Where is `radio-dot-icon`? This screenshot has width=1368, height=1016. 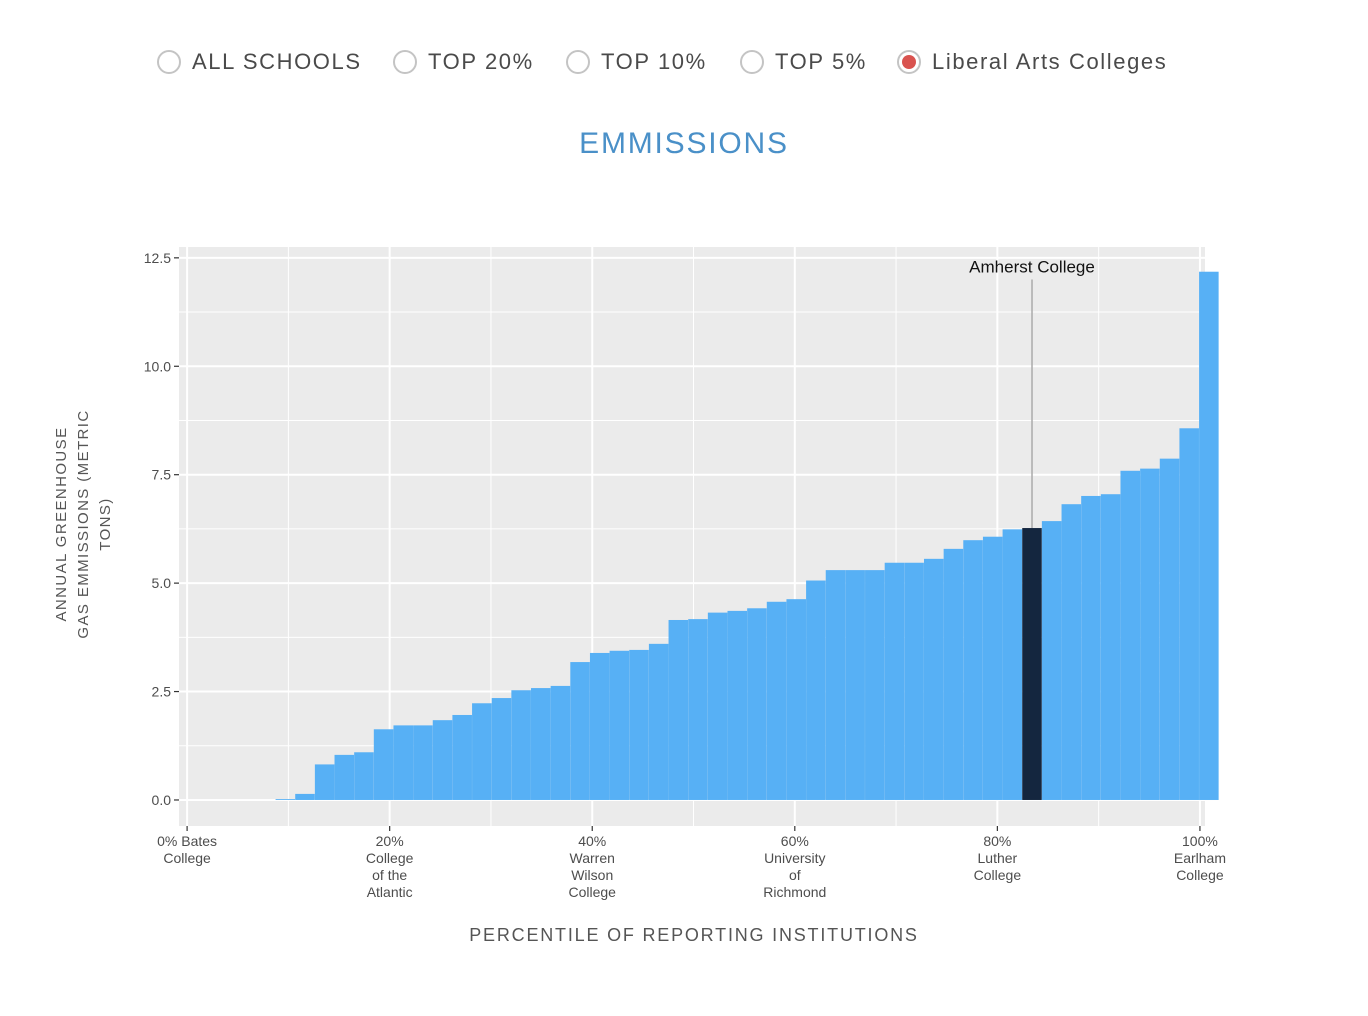 radio-dot-icon is located at coordinates (909, 62).